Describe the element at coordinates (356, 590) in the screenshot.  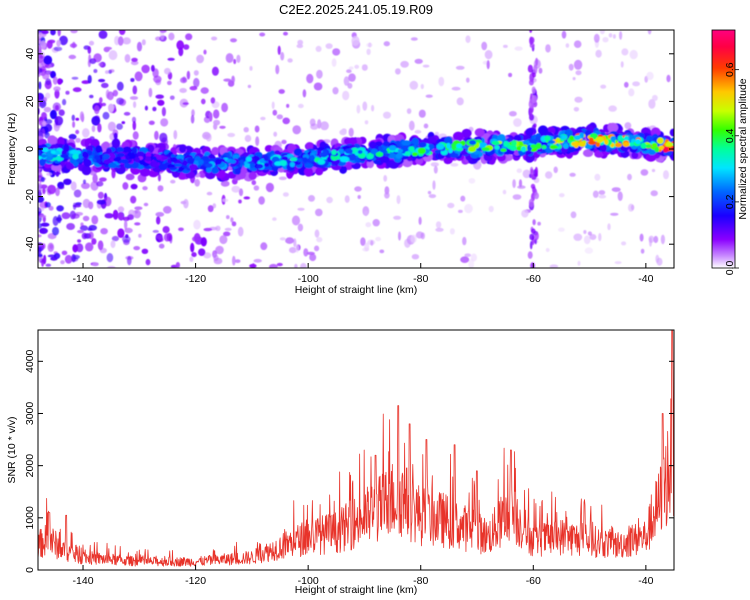
I see `snr-x-label: Height of straight line (km)` at that location.